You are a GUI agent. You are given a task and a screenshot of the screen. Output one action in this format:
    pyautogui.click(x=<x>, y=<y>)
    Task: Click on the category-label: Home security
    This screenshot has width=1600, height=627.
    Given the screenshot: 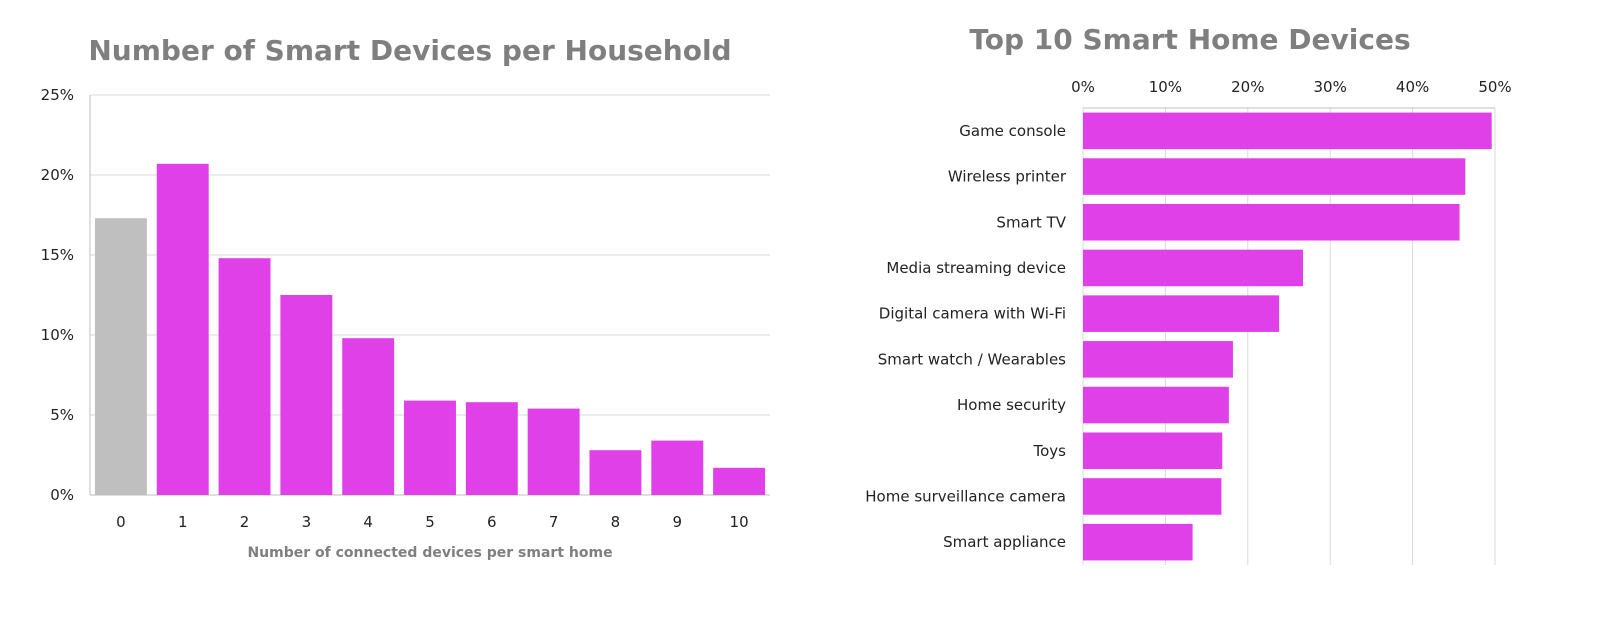 What is the action you would take?
    pyautogui.click(x=1011, y=405)
    